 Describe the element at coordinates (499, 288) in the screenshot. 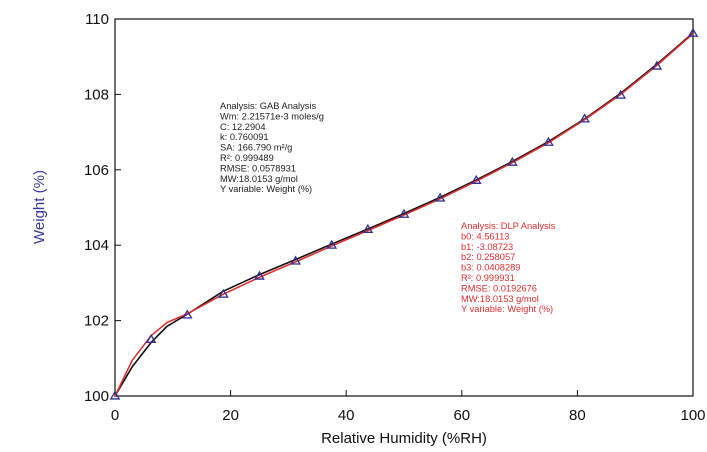

I see `annotation-line: RMSE: 0.0192676` at that location.